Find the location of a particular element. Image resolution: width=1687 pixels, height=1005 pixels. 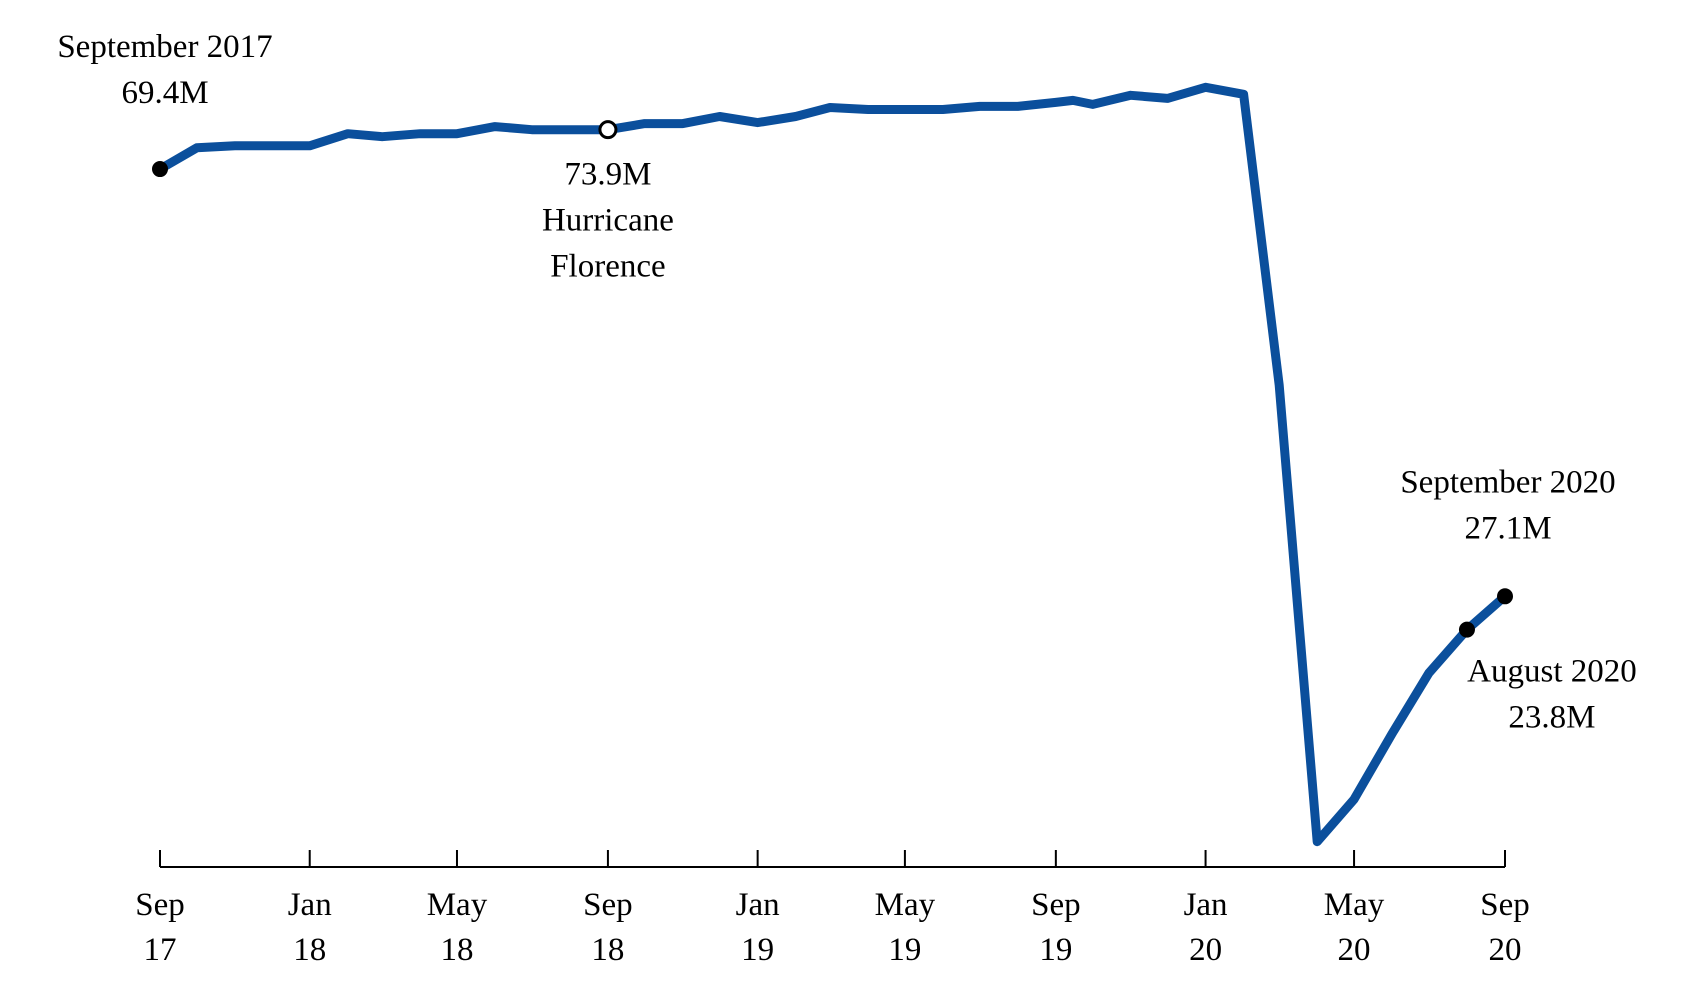

annotation-label-line: September 2020 is located at coordinates (1507, 482).